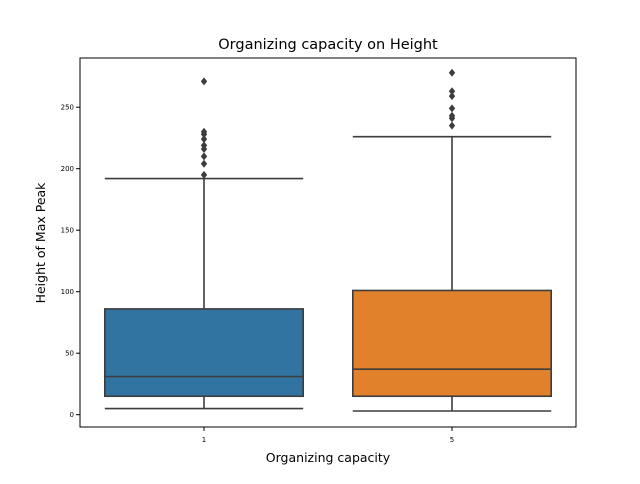 This screenshot has height=484, width=640. What do you see at coordinates (67, 169) in the screenshot?
I see `y-tick-label: 200` at bounding box center [67, 169].